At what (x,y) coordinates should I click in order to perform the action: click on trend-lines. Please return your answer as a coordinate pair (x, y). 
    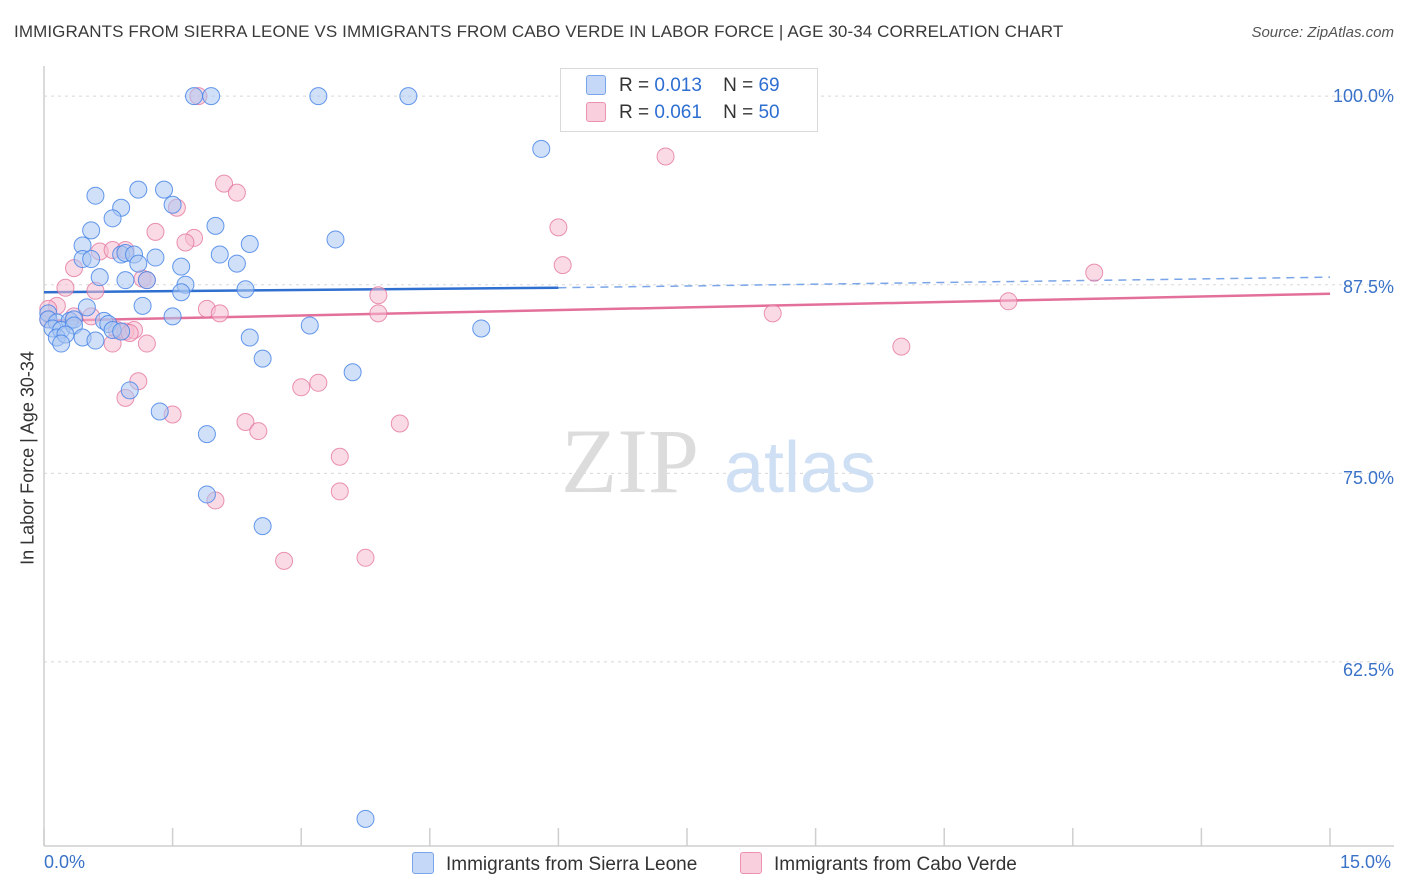
    Looking at the image, I should click on (687, 299).